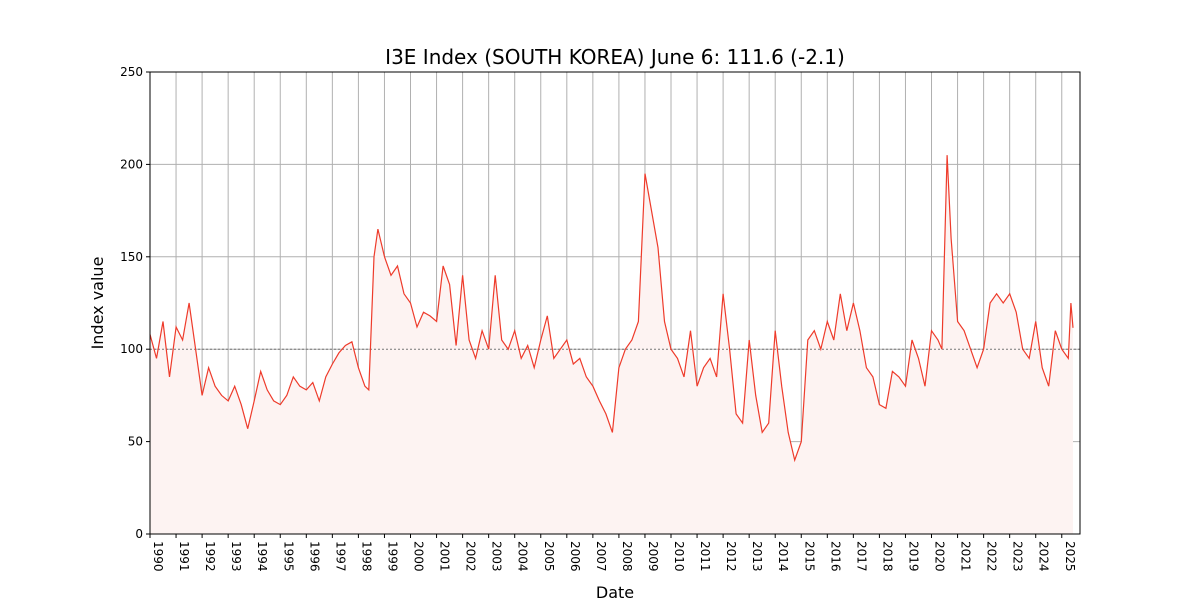 The image size is (1200, 600). What do you see at coordinates (731, 556) in the screenshot?
I see `x-tick-label: 2012` at bounding box center [731, 556].